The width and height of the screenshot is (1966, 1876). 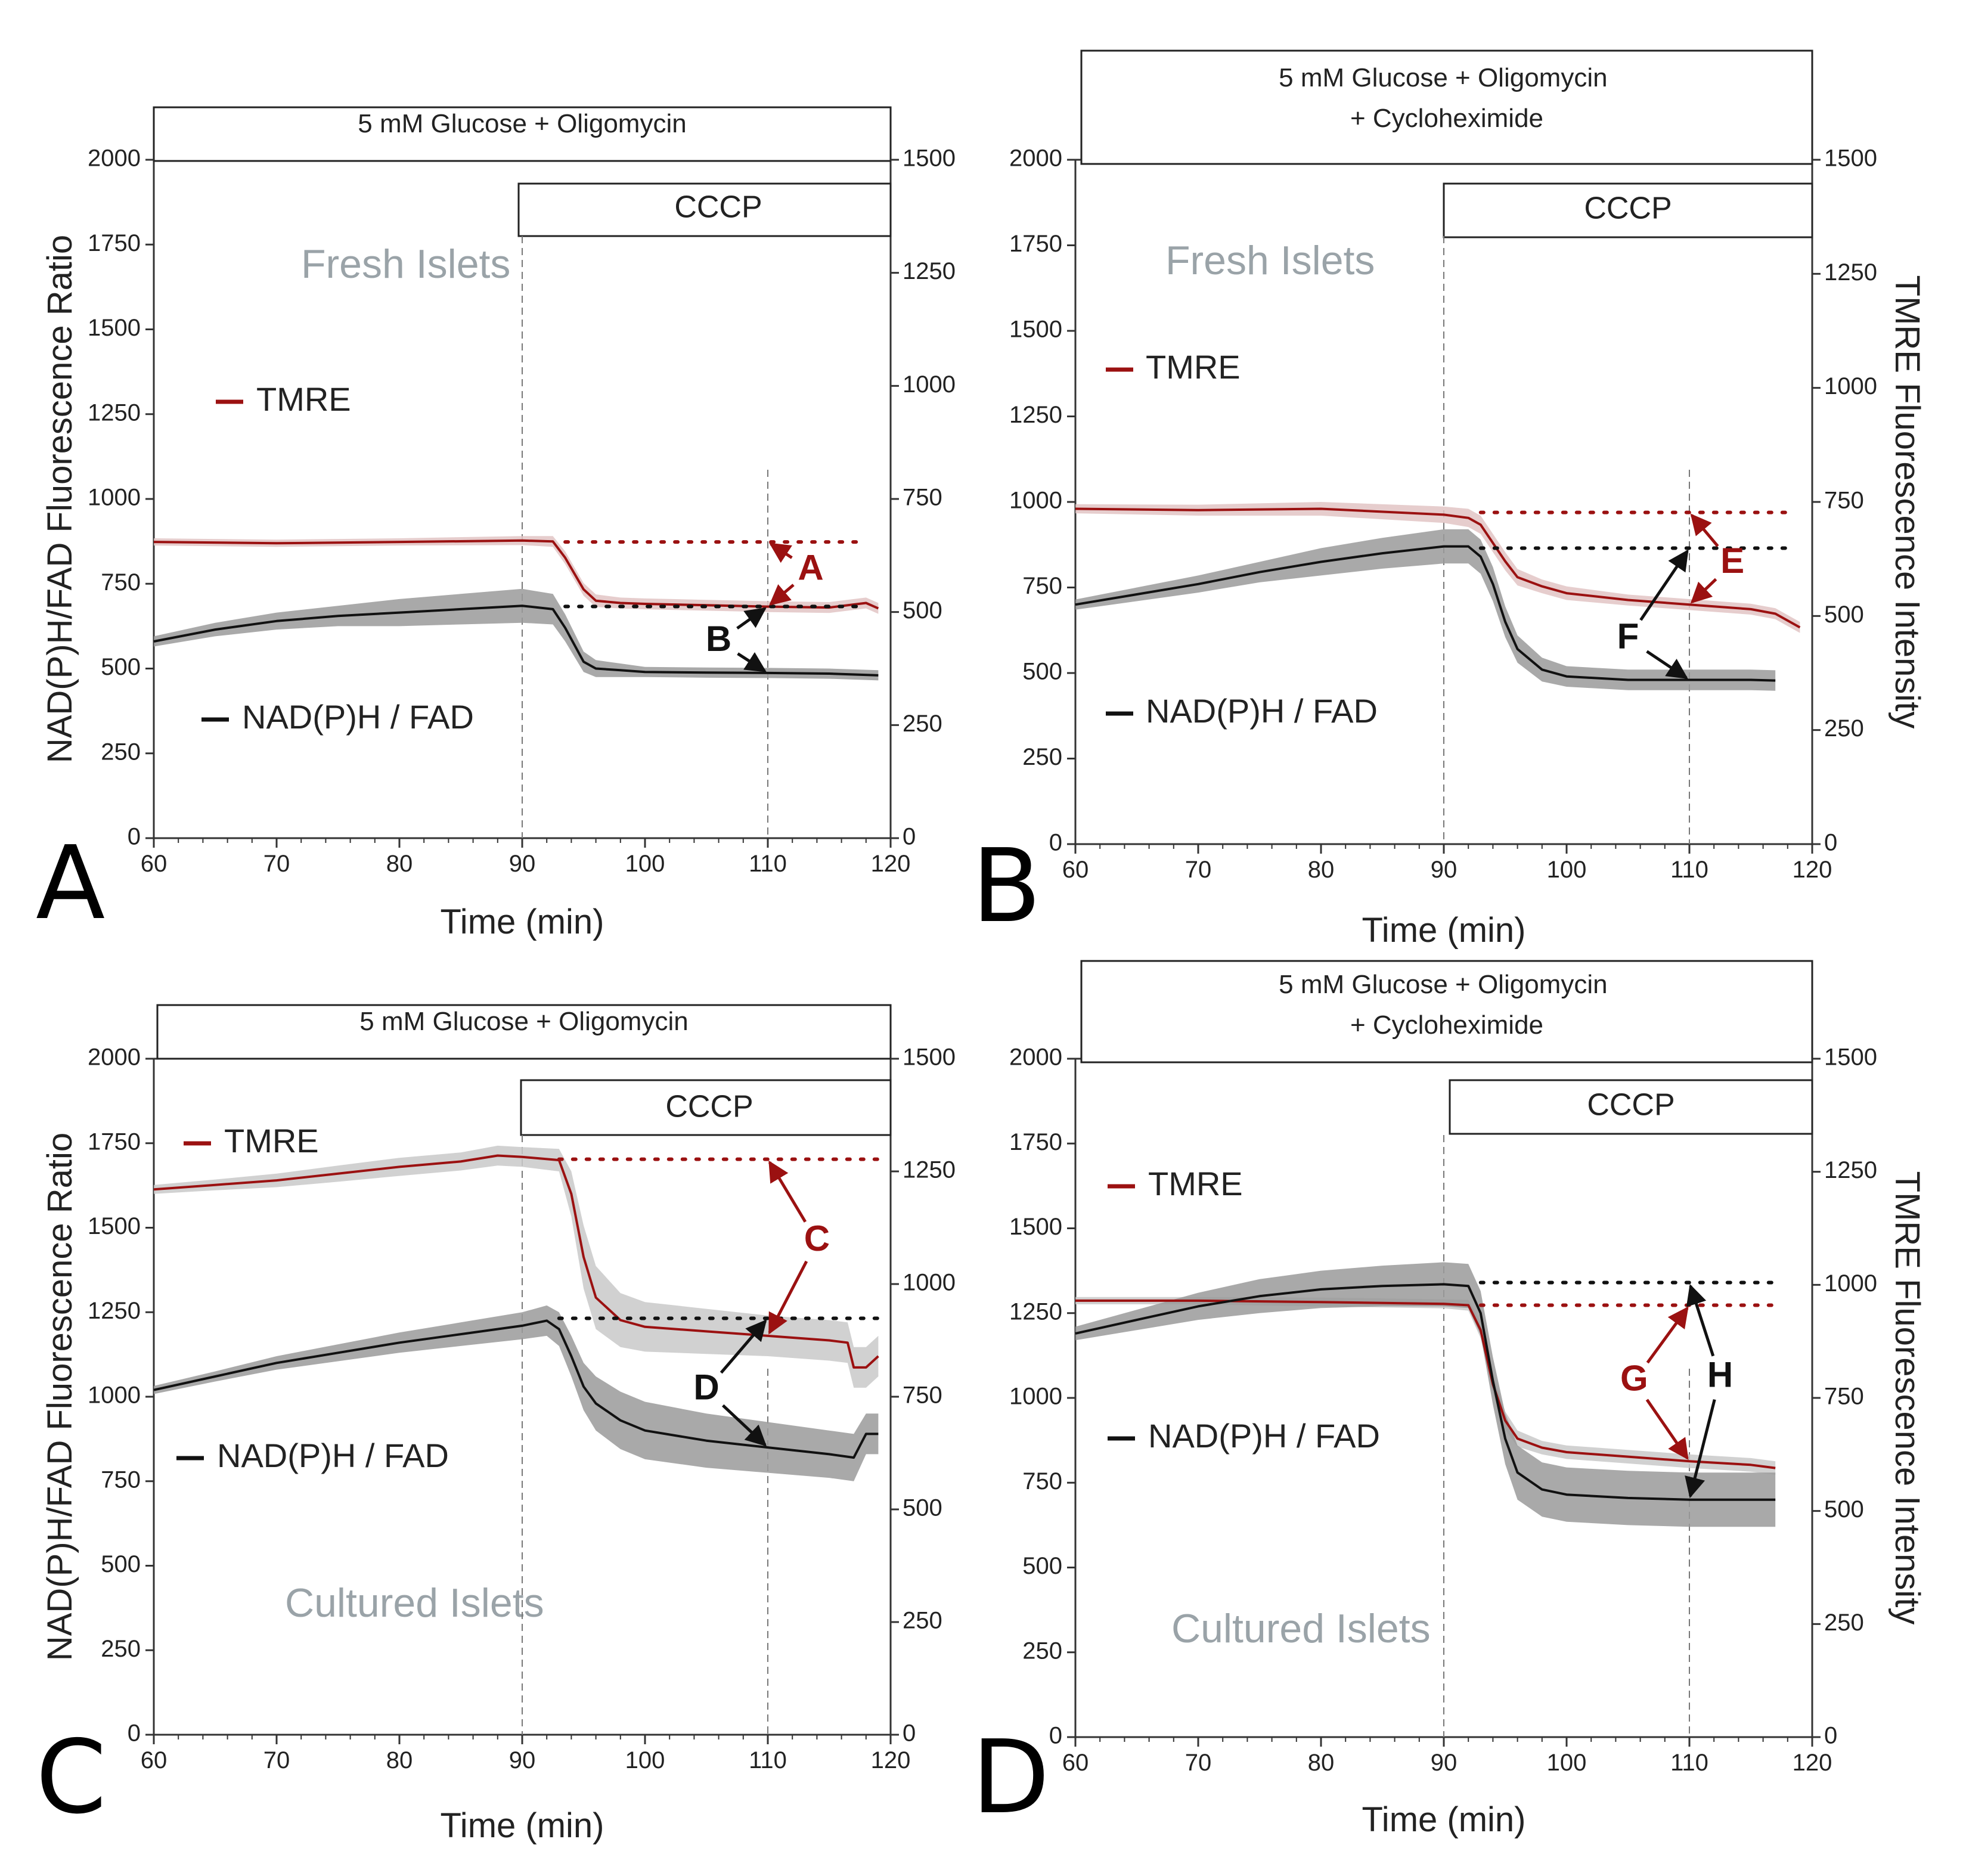 I want to click on marks: EF, so click(x=1438, y=540).